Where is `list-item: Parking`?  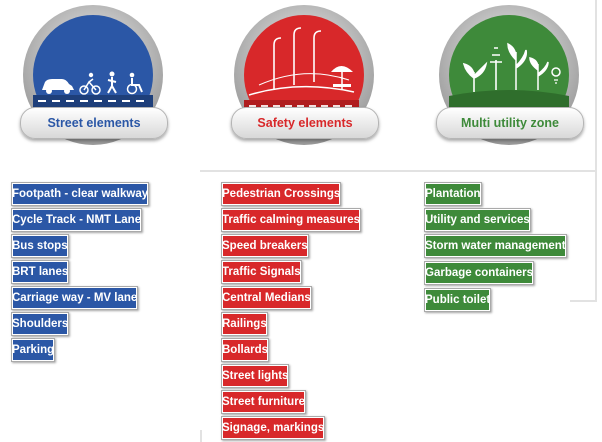 list-item: Parking is located at coordinates (33, 350).